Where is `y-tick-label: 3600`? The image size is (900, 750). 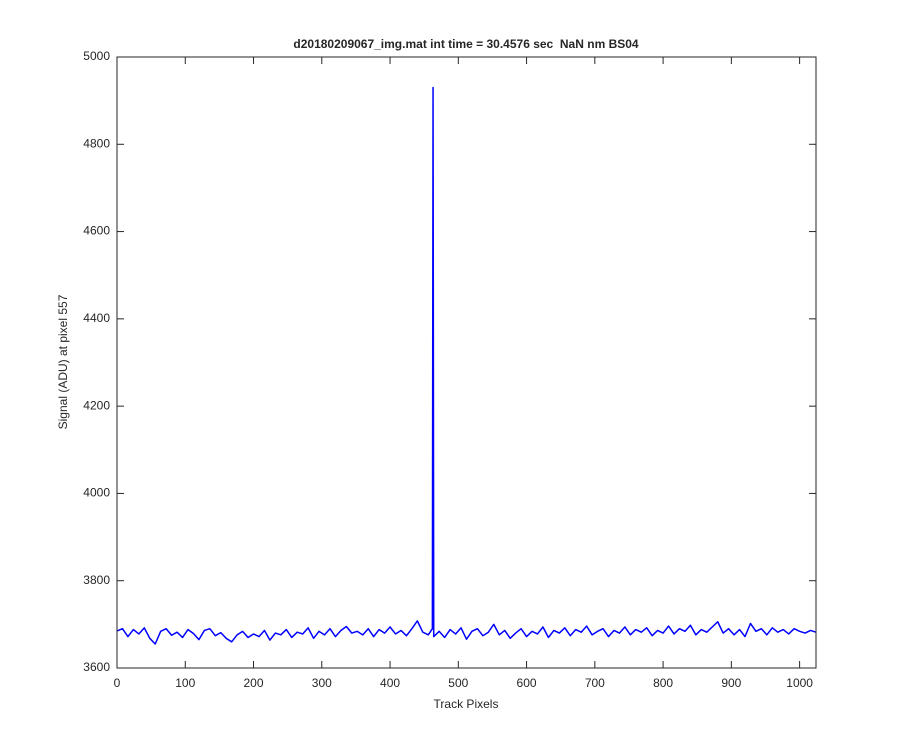 y-tick-label: 3600 is located at coordinates (96, 667).